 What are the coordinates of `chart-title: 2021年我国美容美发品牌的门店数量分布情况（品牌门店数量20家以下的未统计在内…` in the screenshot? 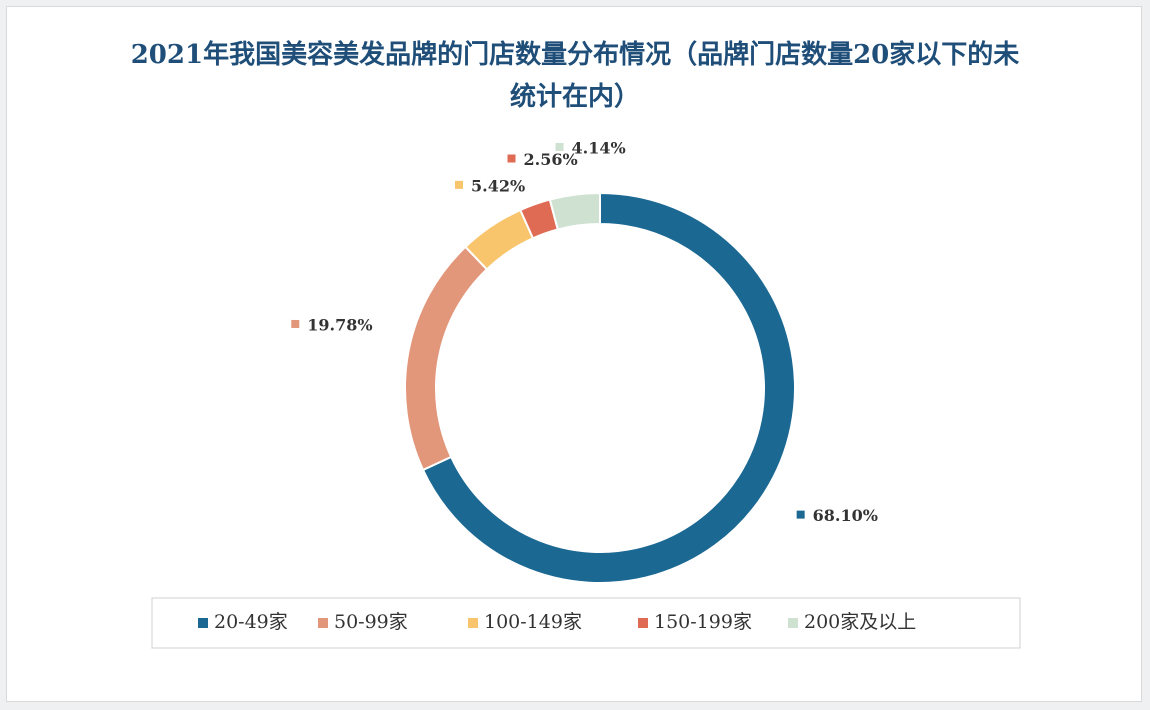 It's located at (575, 76).